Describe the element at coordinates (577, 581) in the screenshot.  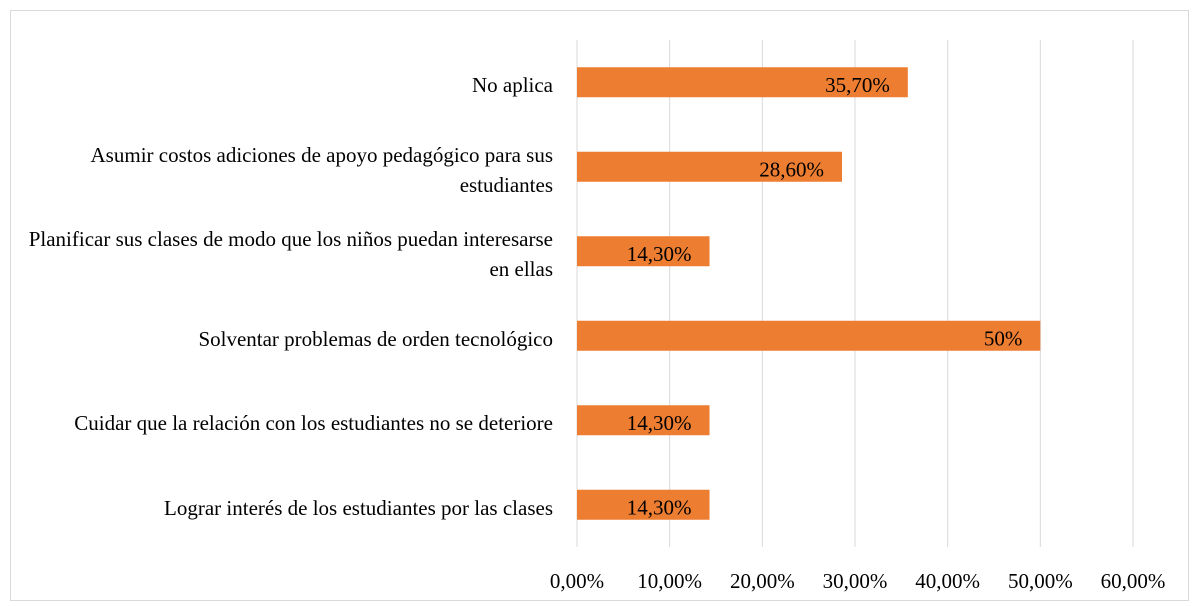
I see `x-tick-label: 0,00%` at that location.